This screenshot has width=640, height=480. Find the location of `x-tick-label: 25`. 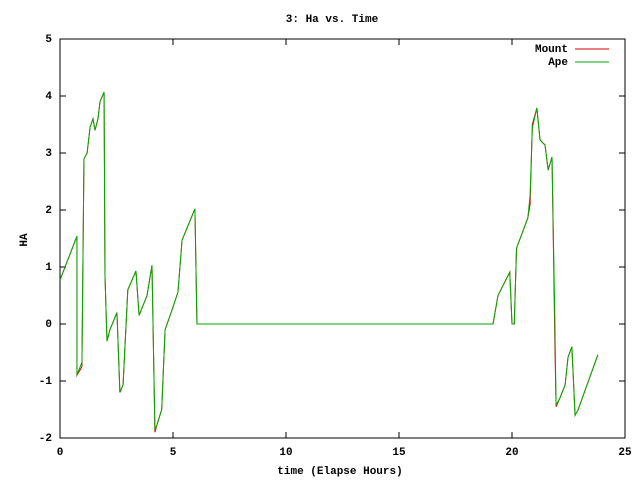

x-tick-label: 25 is located at coordinates (625, 453).